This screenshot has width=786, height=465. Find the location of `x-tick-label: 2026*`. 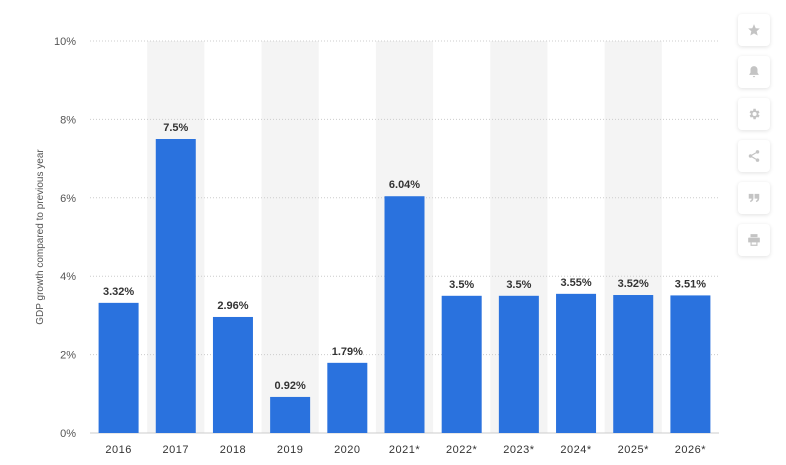

x-tick-label: 2026* is located at coordinates (690, 450).